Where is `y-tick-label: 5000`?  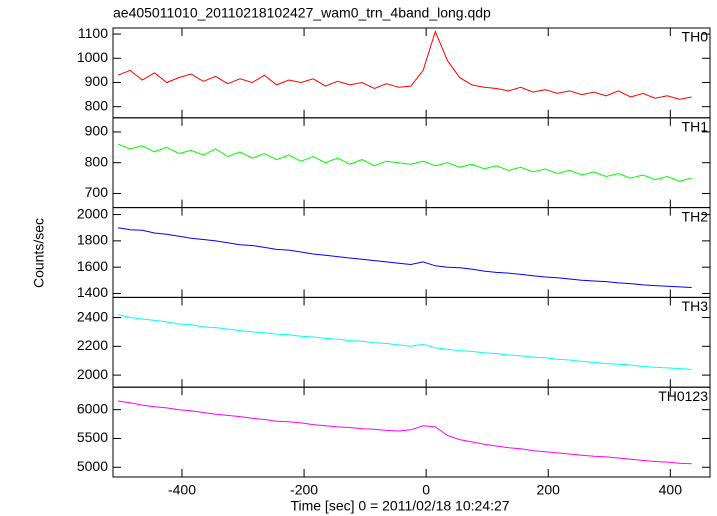
y-tick-label: 5000 is located at coordinates (92, 466).